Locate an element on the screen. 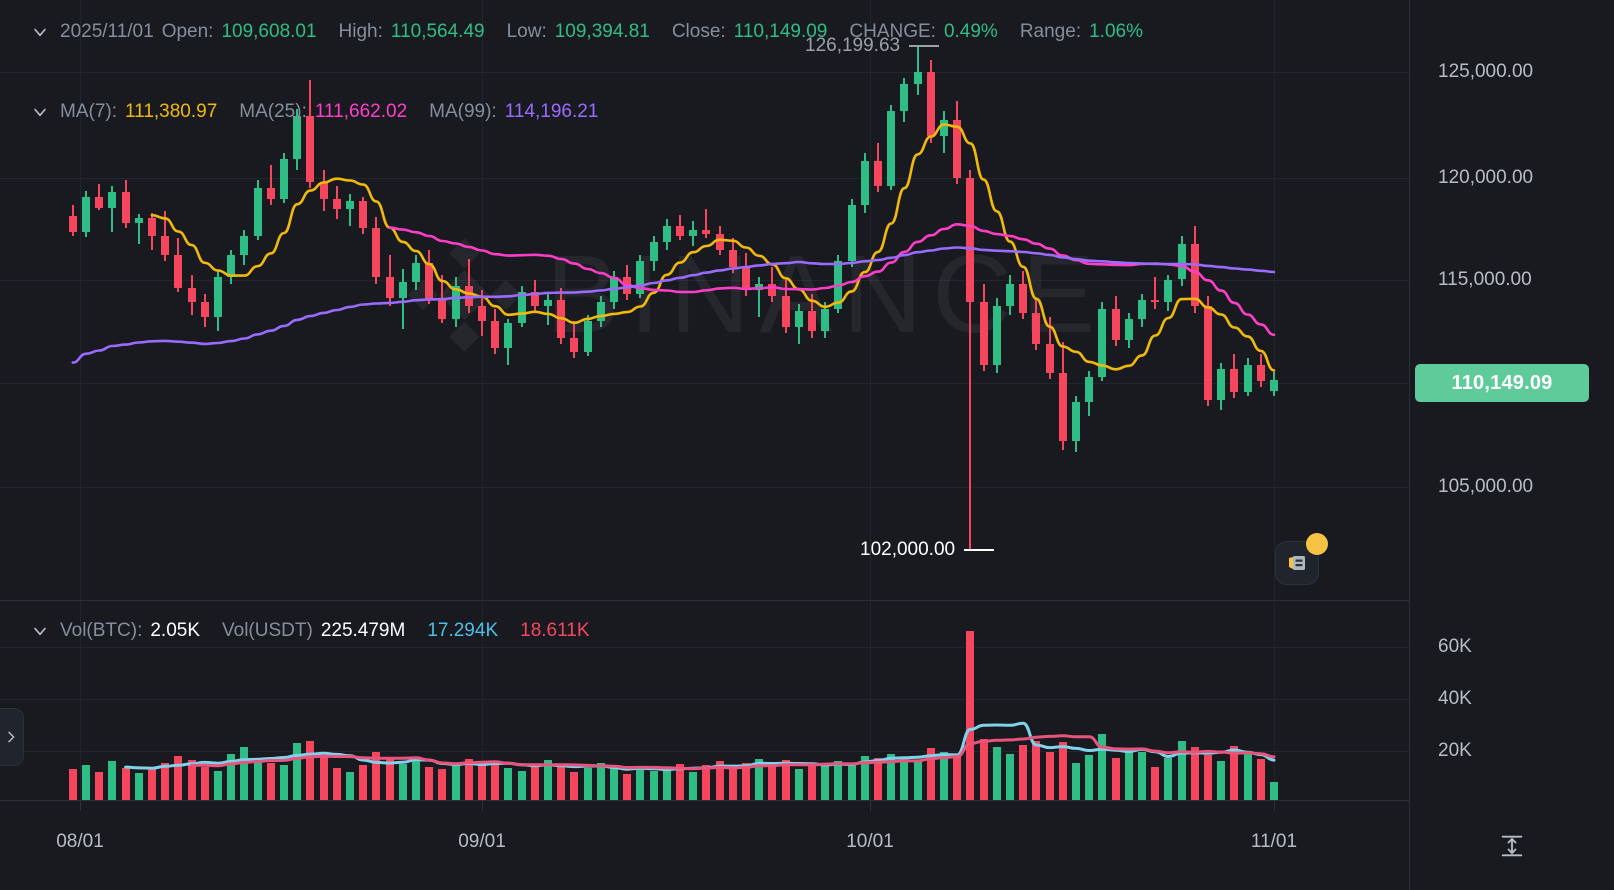 This screenshot has height=890, width=1614. volume-axis-tick: 20K is located at coordinates (1455, 750).